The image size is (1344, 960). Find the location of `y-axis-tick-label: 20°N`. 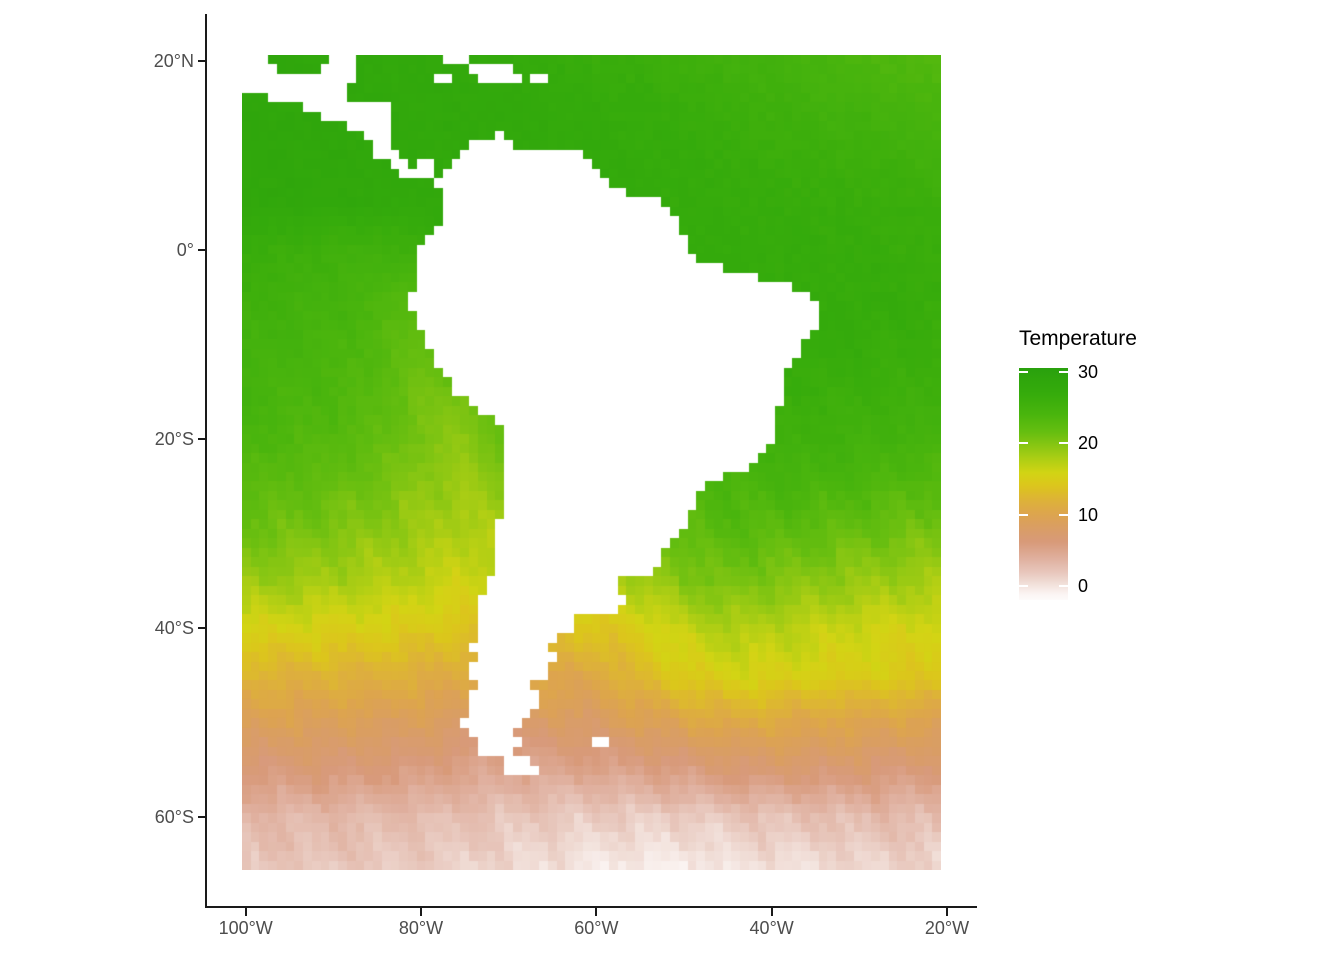

y-axis-tick-label: 20°N is located at coordinates (173, 61).